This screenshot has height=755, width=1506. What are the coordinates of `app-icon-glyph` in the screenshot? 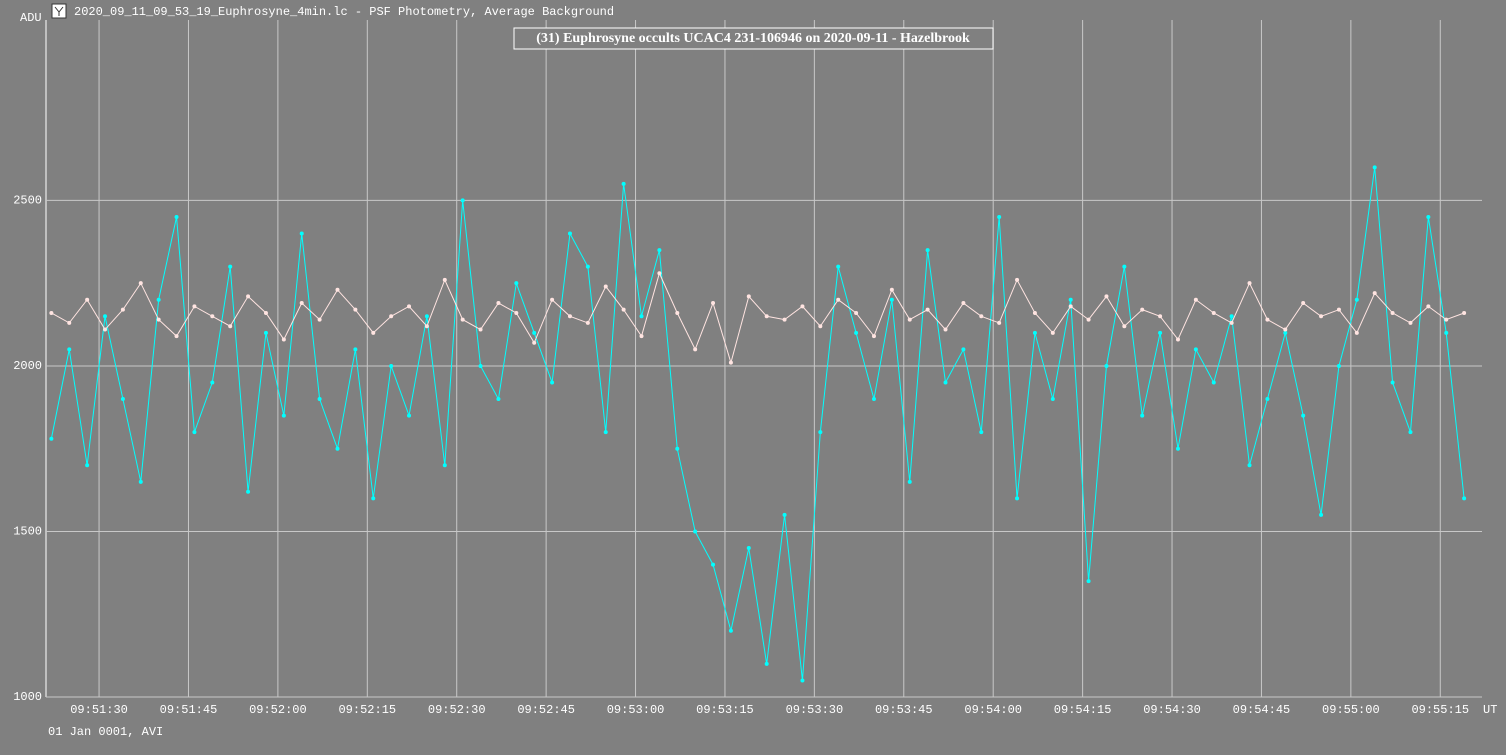 It's located at (59, 11).